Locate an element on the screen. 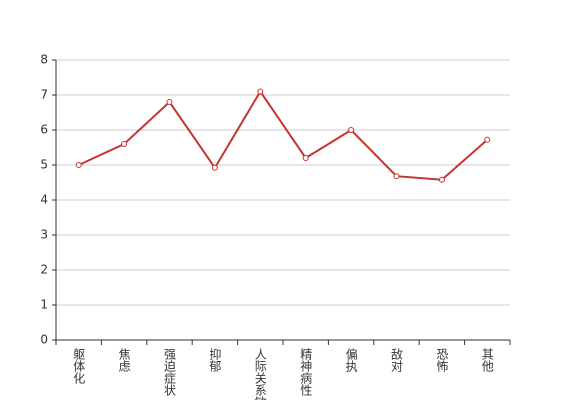 Image resolution: width=567 pixels, height=400 pixels. x-tick-label: 强迫症状 is located at coordinates (170, 372).